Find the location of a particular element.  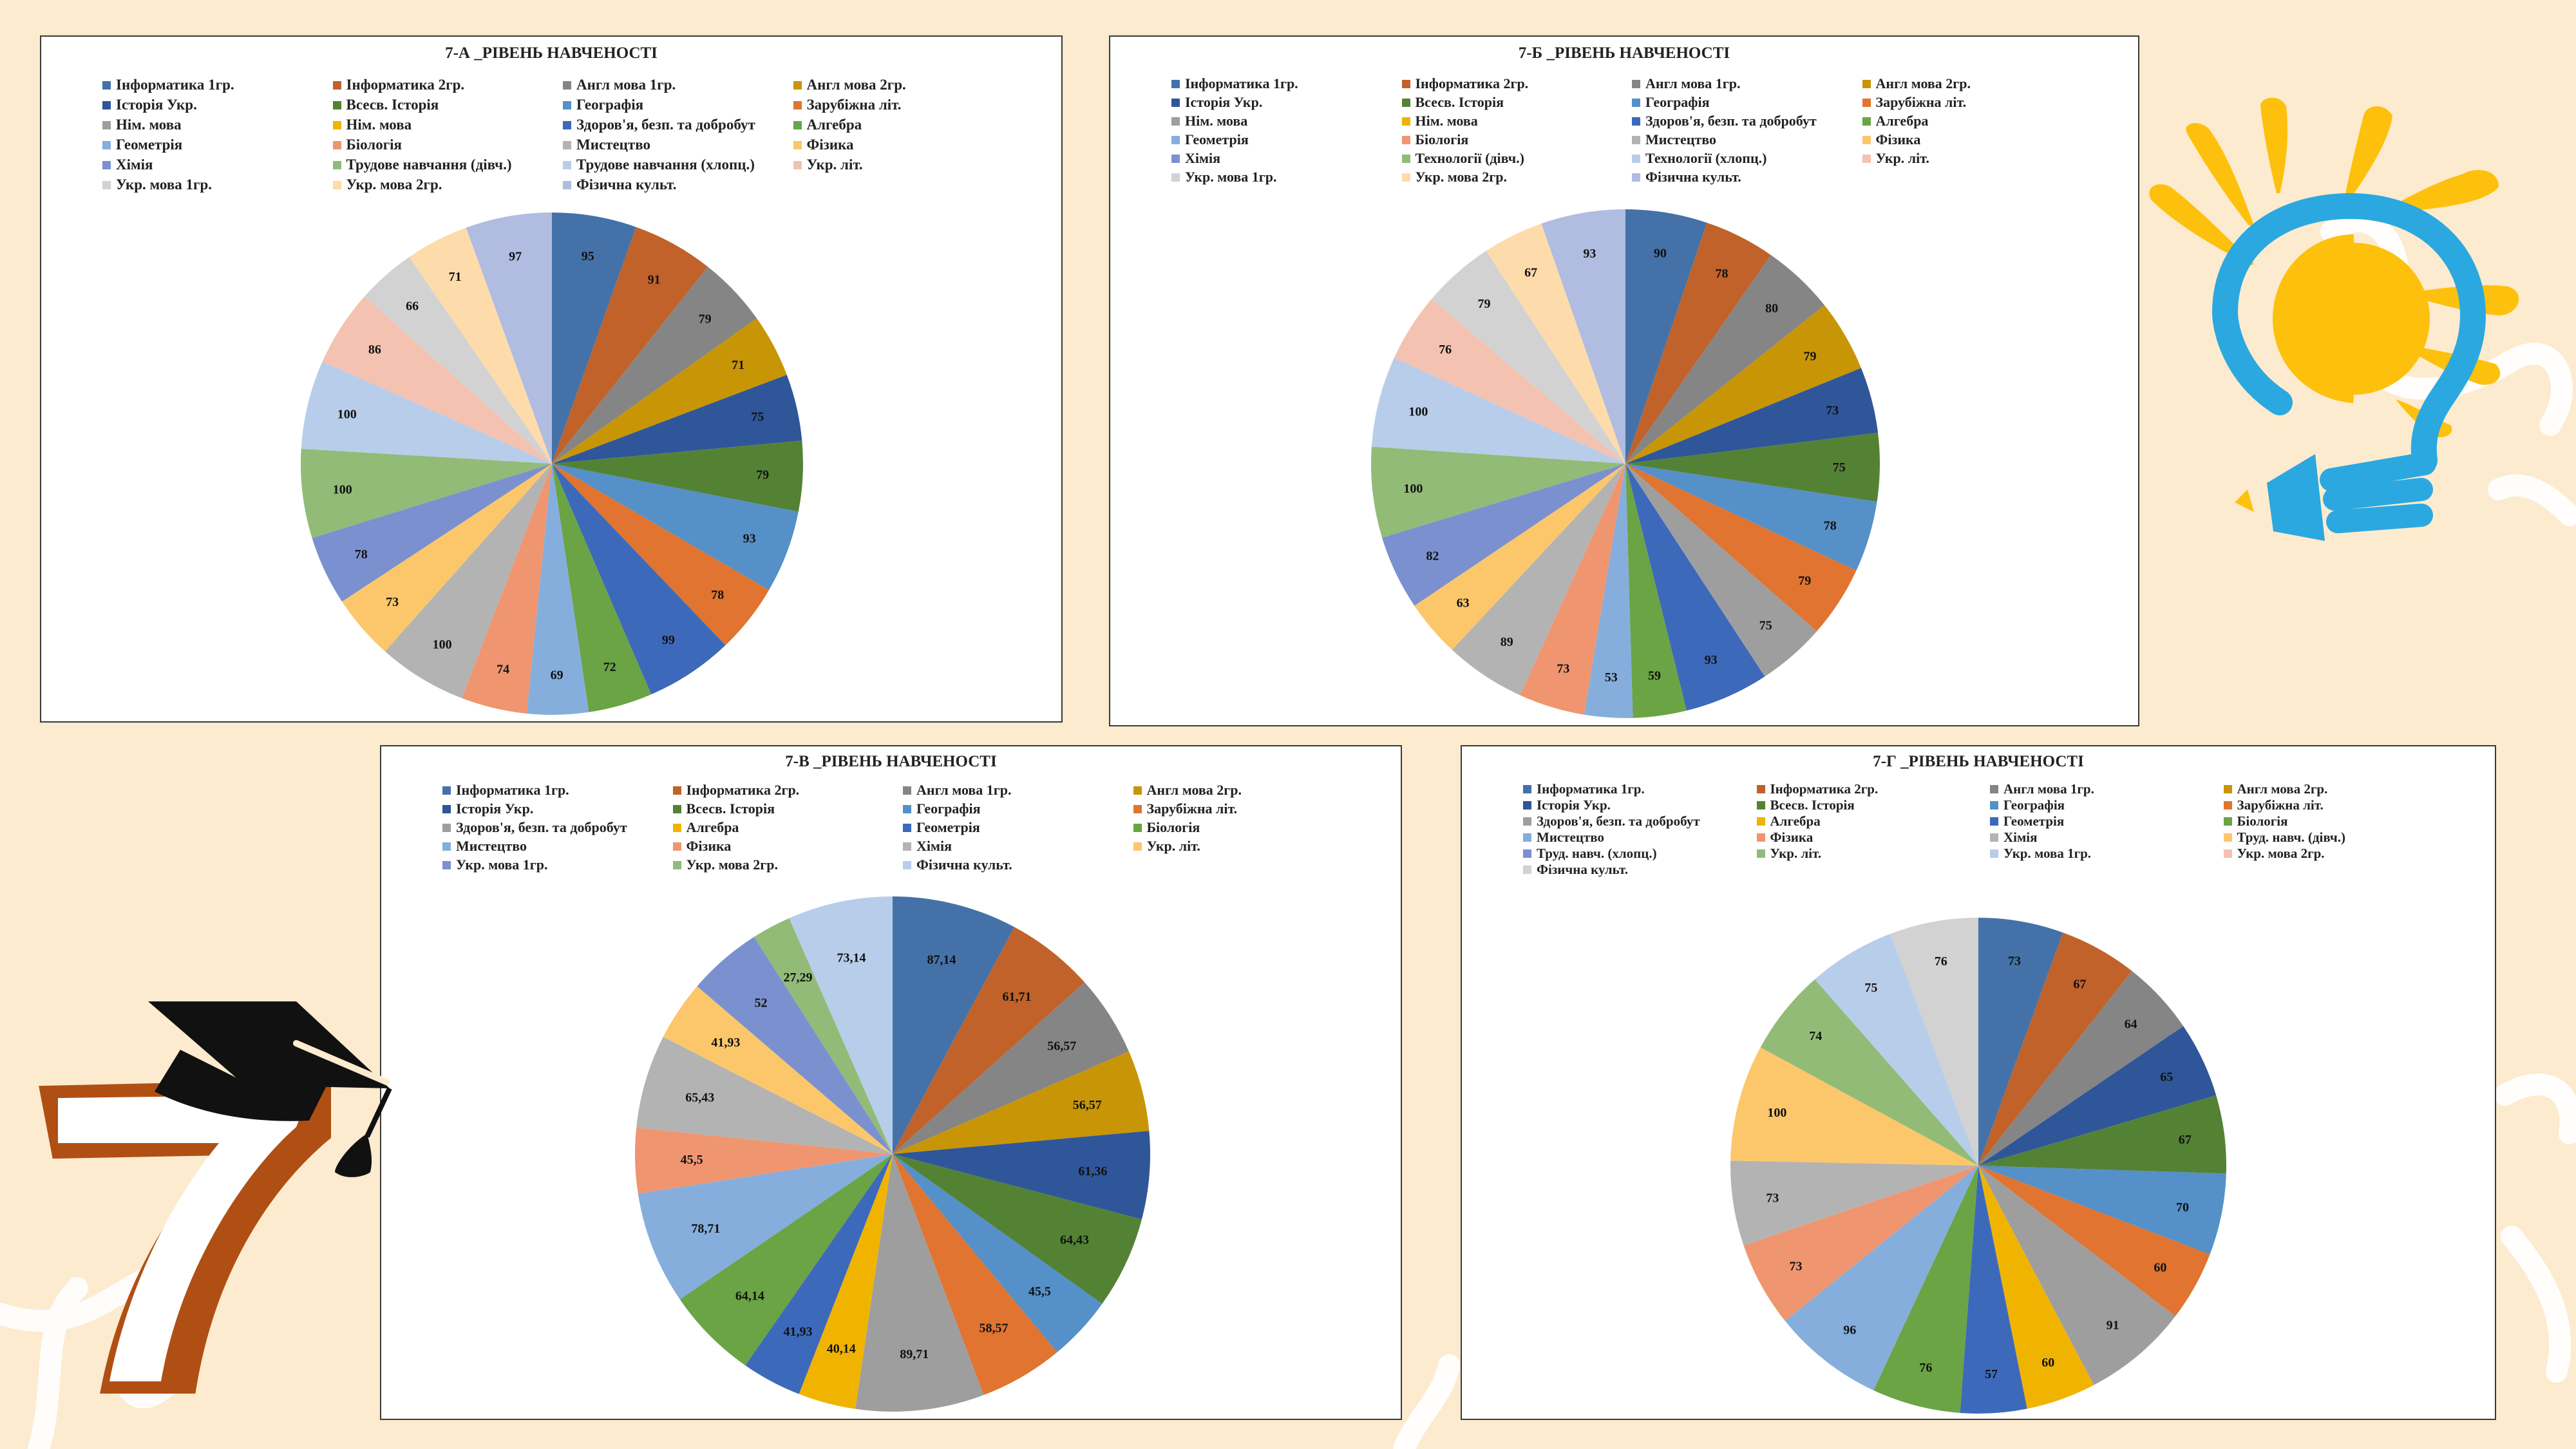

legend-item: Біологія is located at coordinates (2337, 821).